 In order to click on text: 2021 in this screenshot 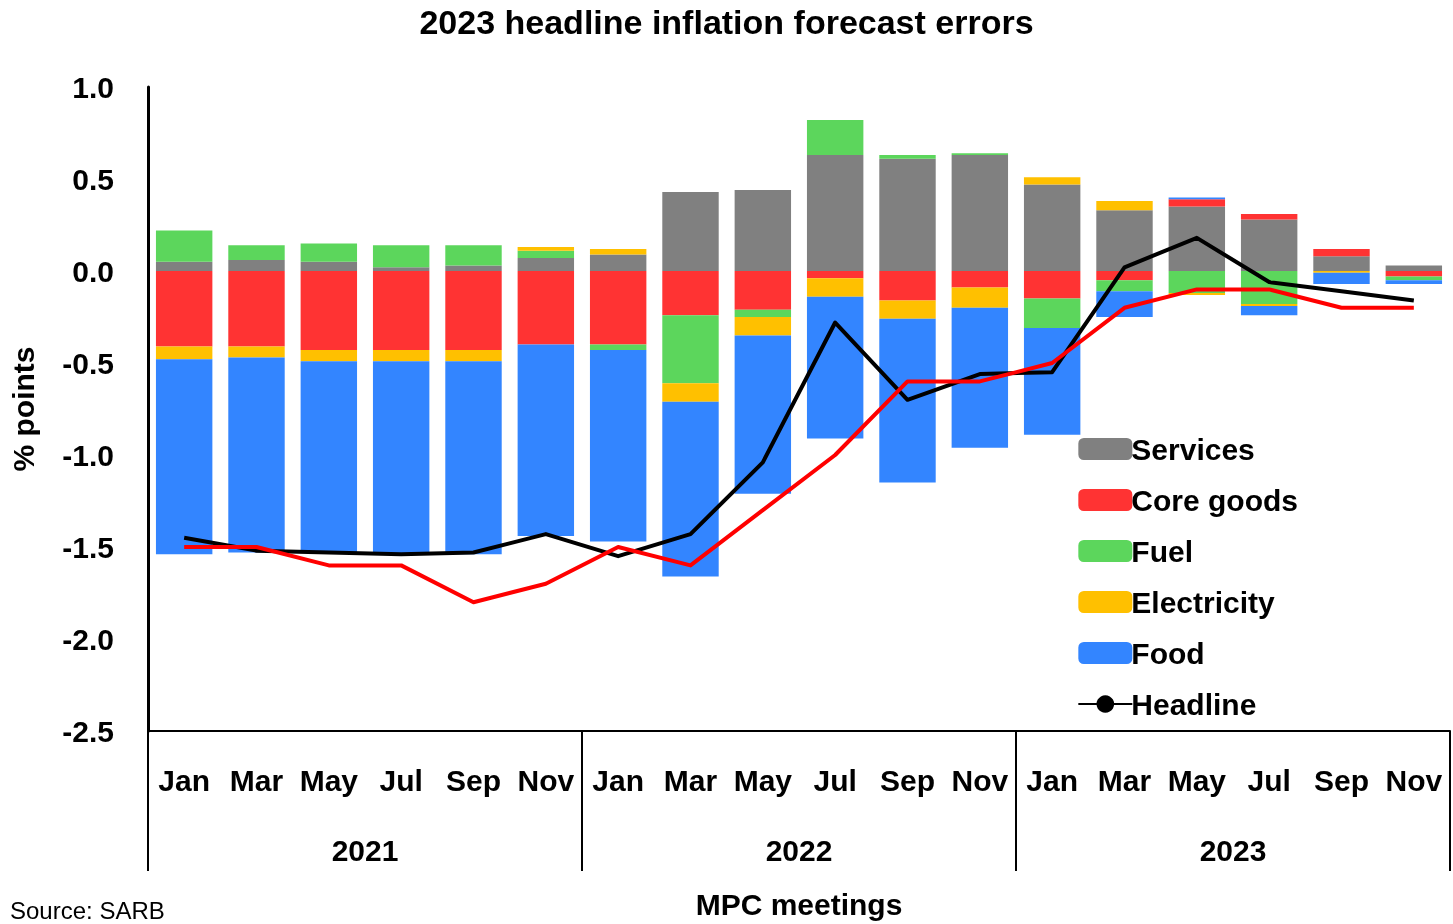, I will do `click(365, 850)`.